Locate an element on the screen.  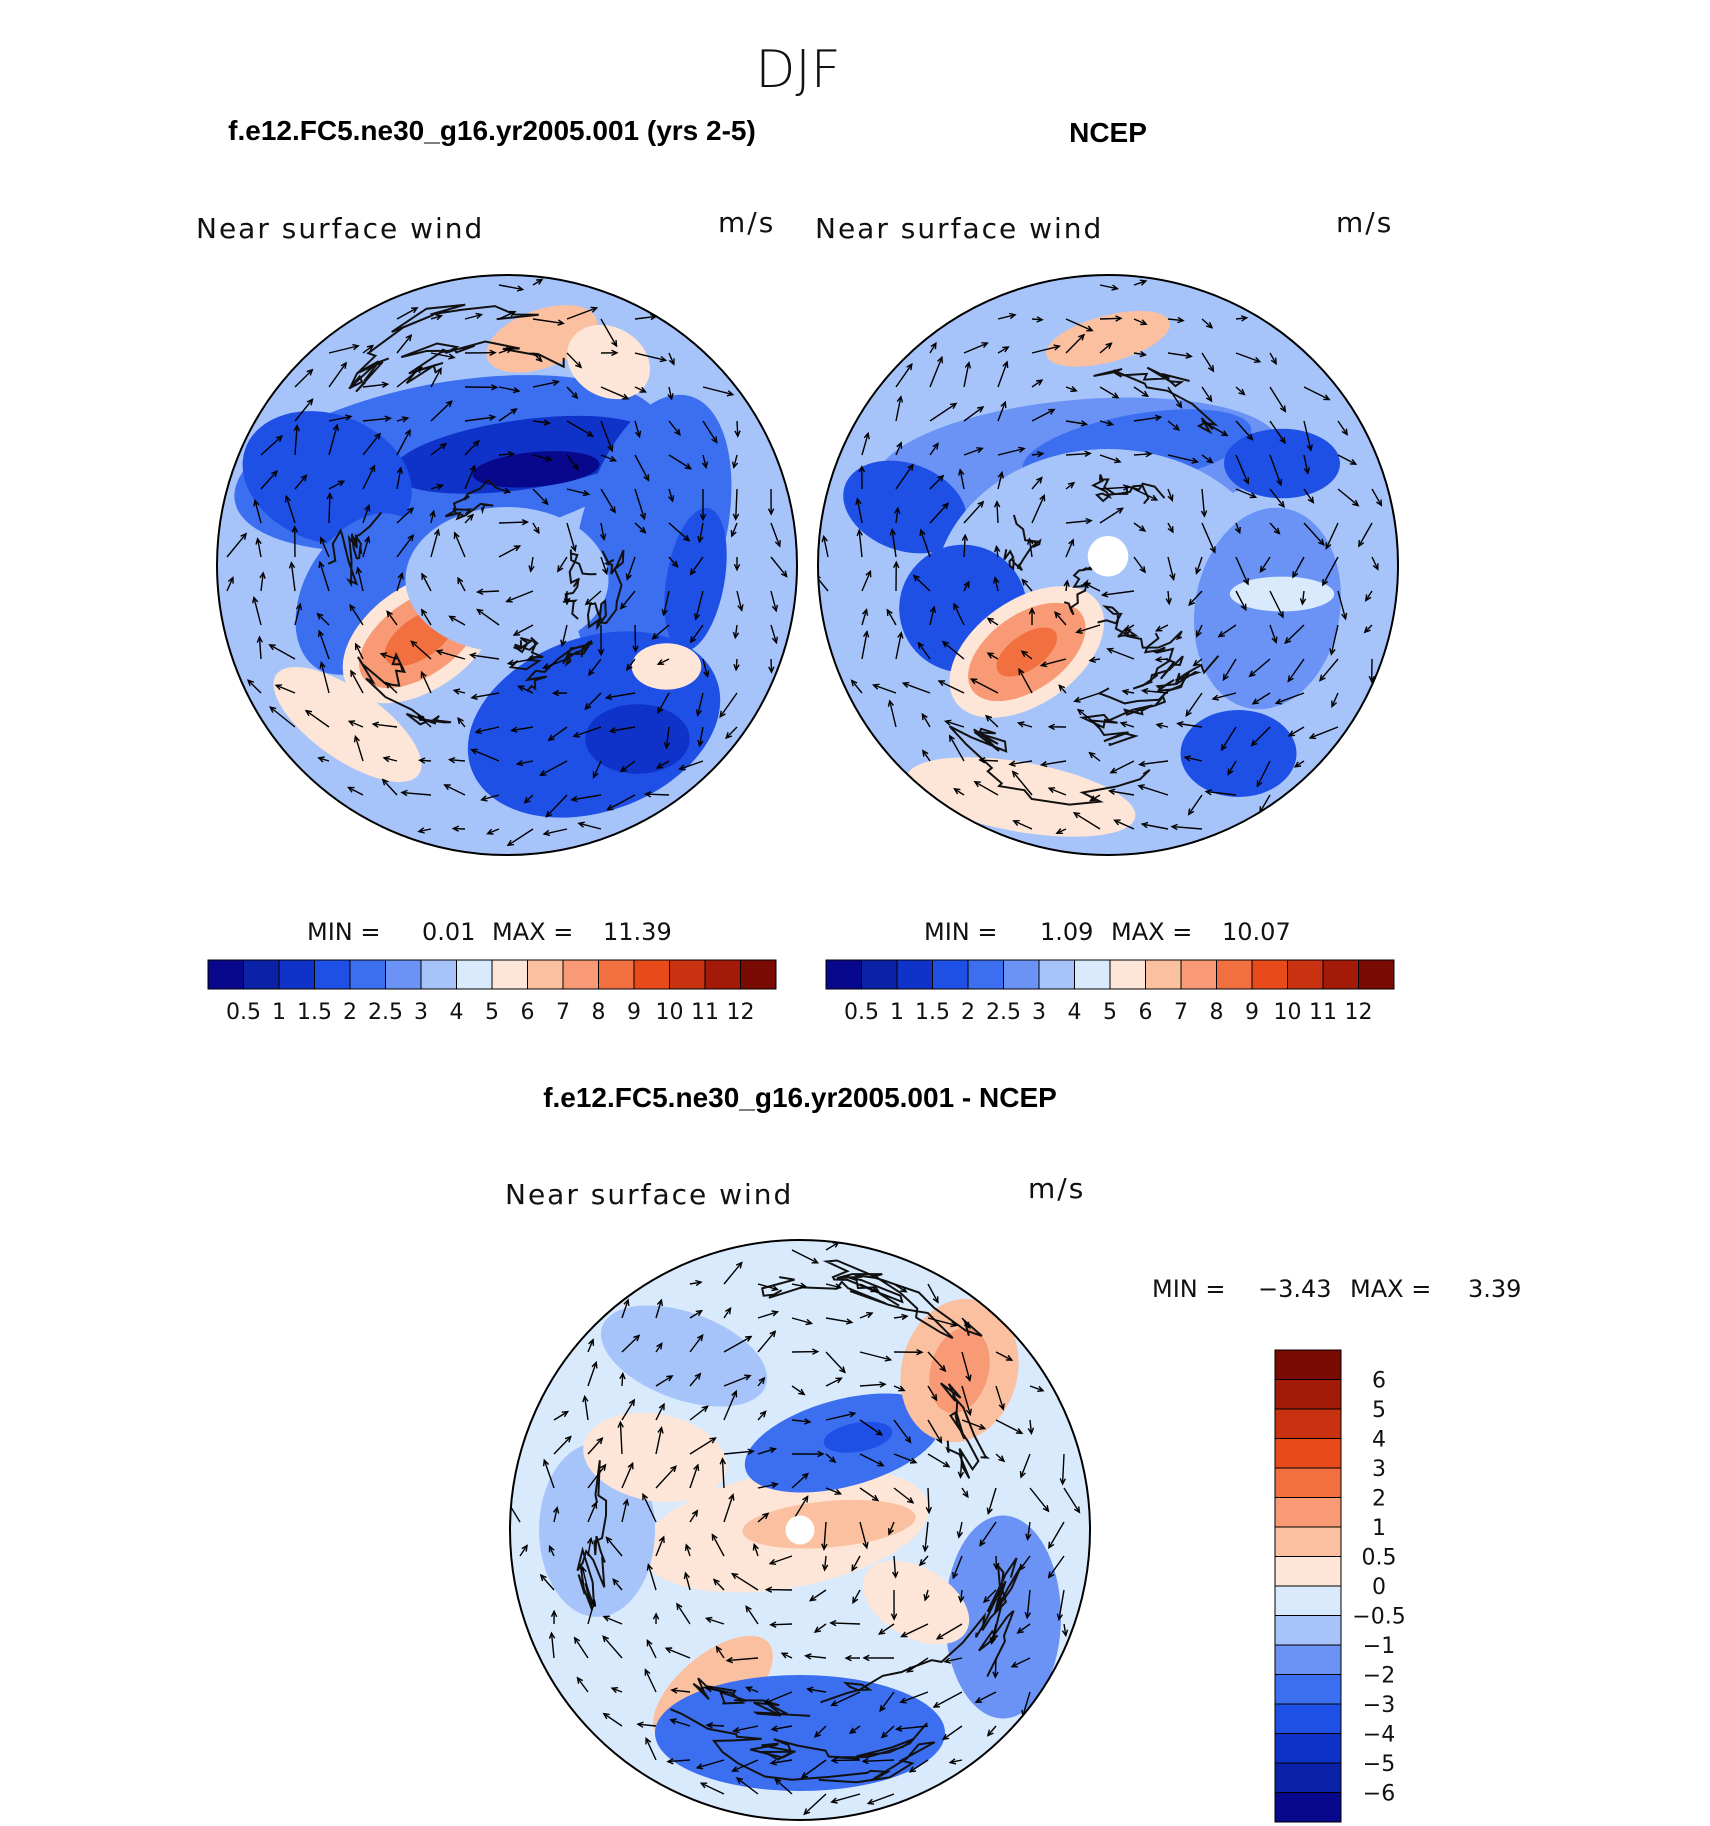
colorbar-obs: 0.5 1 1.5 2 2.5 3 4 5 6 7 8 9 10 11 12 is located at coordinates (1110, 992).